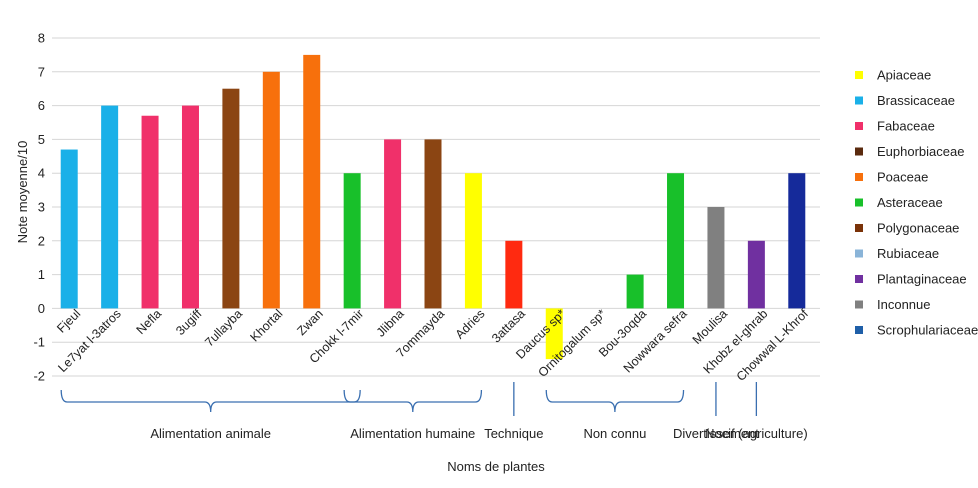  I want to click on y-tick-label: 8, so click(41, 38).